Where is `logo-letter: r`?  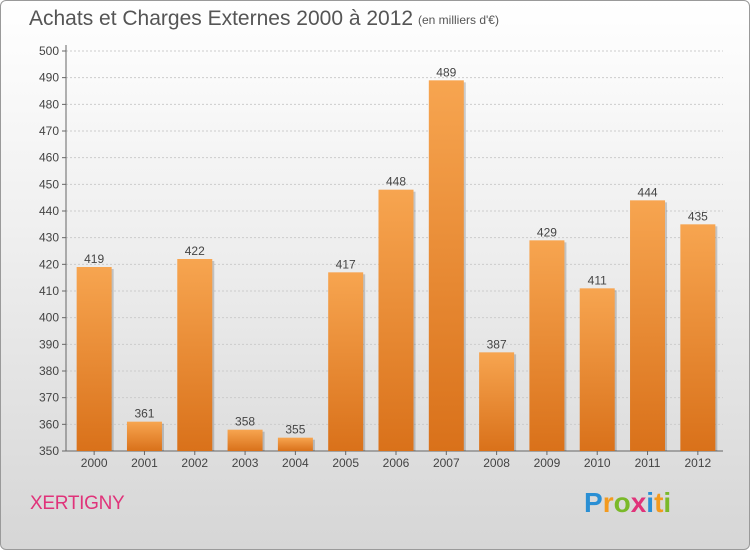 logo-letter: r is located at coordinates (608, 502).